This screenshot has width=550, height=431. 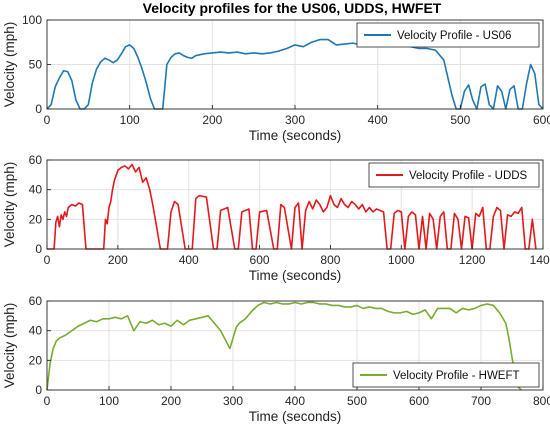 What do you see at coordinates (481, 401) in the screenshot?
I see `x-tick-label: 700` at bounding box center [481, 401].